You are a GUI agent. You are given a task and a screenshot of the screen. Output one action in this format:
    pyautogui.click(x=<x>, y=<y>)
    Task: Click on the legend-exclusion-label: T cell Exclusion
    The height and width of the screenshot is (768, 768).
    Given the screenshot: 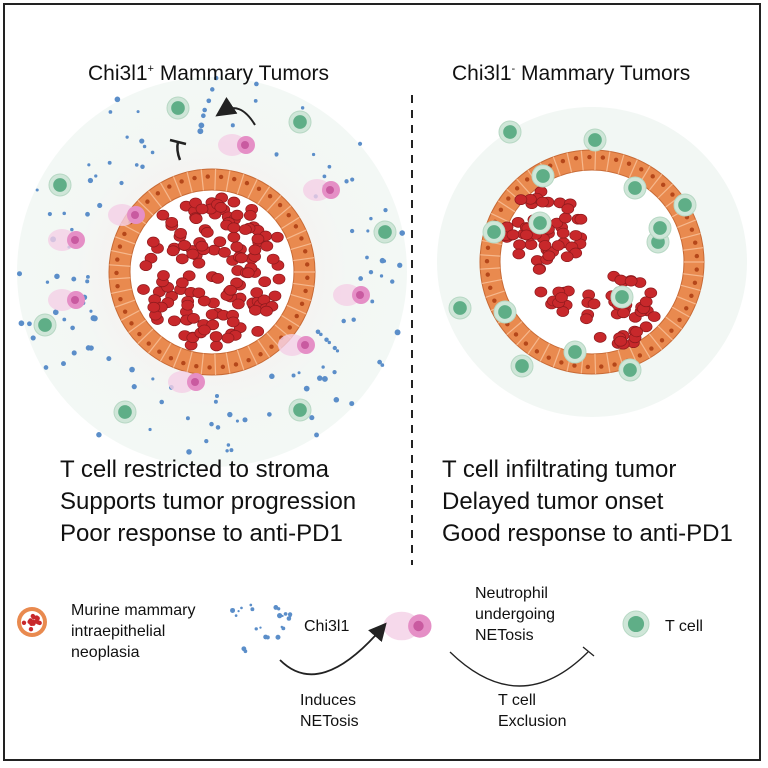 What is the action you would take?
    pyautogui.click(x=532, y=711)
    